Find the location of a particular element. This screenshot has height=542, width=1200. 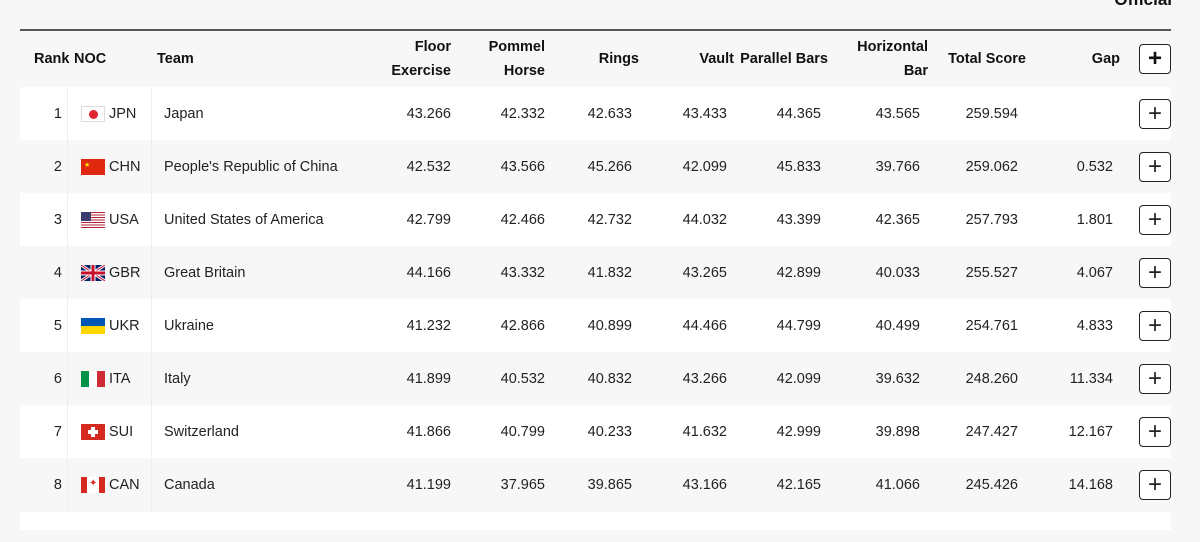

team-name: Switzerland is located at coordinates (201, 431).